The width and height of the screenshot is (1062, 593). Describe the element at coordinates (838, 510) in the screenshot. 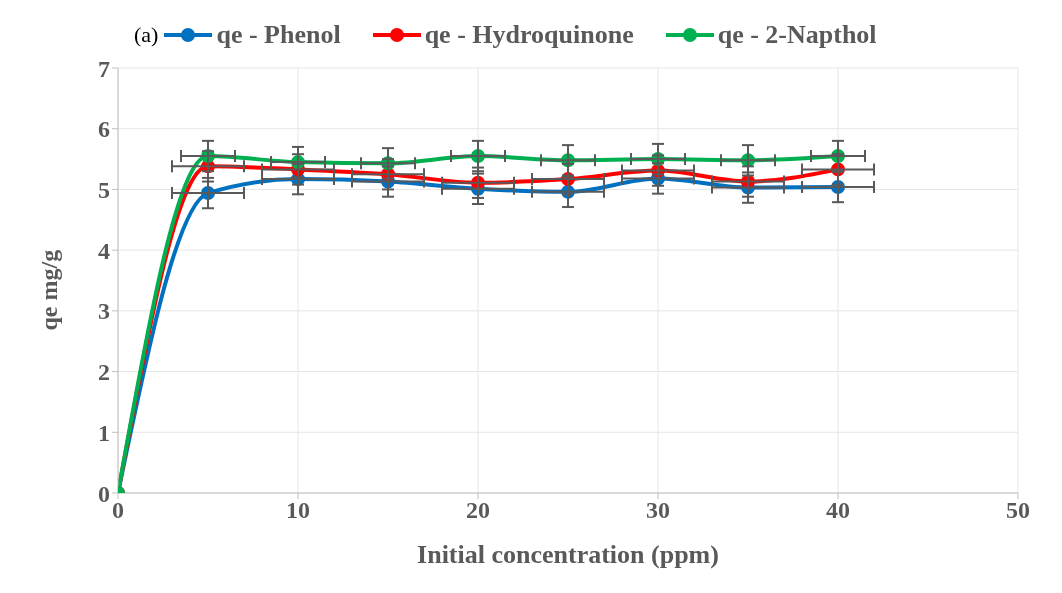

I see `x-tick-label: 40` at that location.